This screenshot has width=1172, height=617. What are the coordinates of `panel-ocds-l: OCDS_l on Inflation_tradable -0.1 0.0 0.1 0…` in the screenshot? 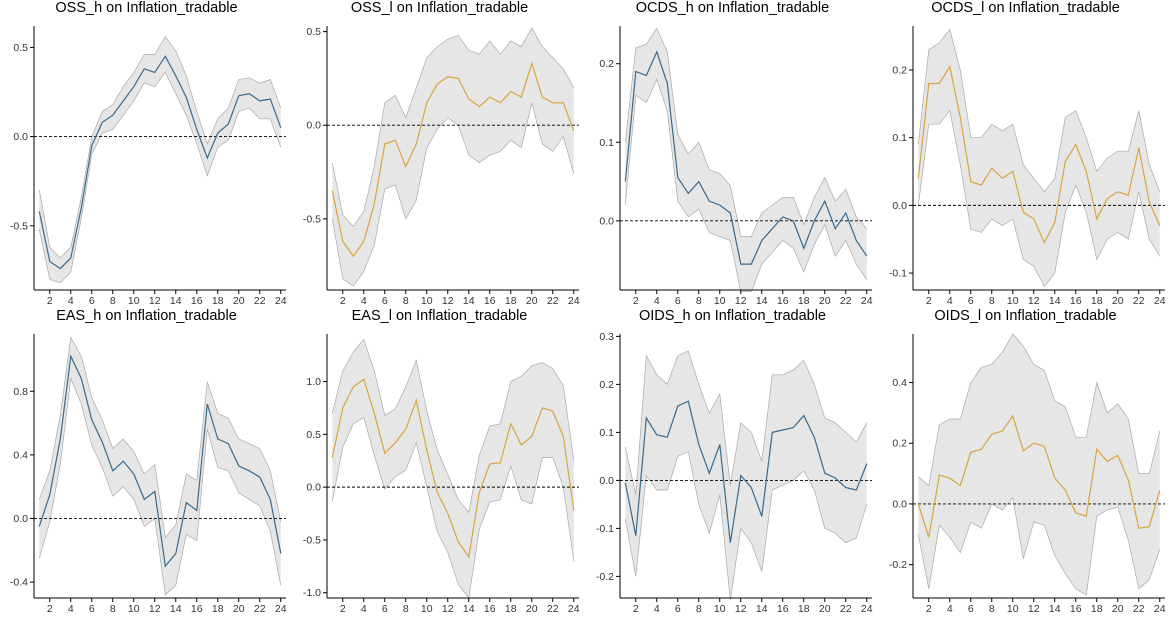 It's located at (1025, 154).